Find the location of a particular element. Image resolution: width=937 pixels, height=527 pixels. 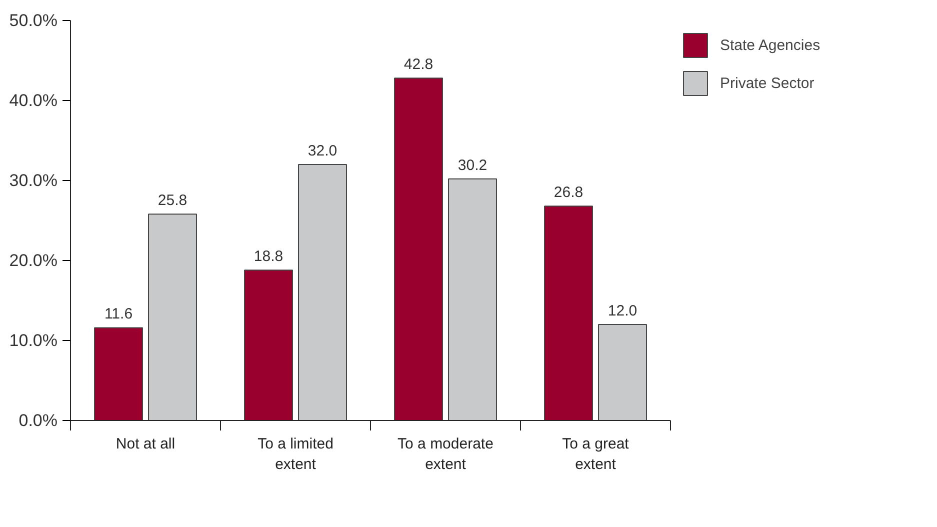

x-tick-label: To a moderate extent is located at coordinates (446, 454).